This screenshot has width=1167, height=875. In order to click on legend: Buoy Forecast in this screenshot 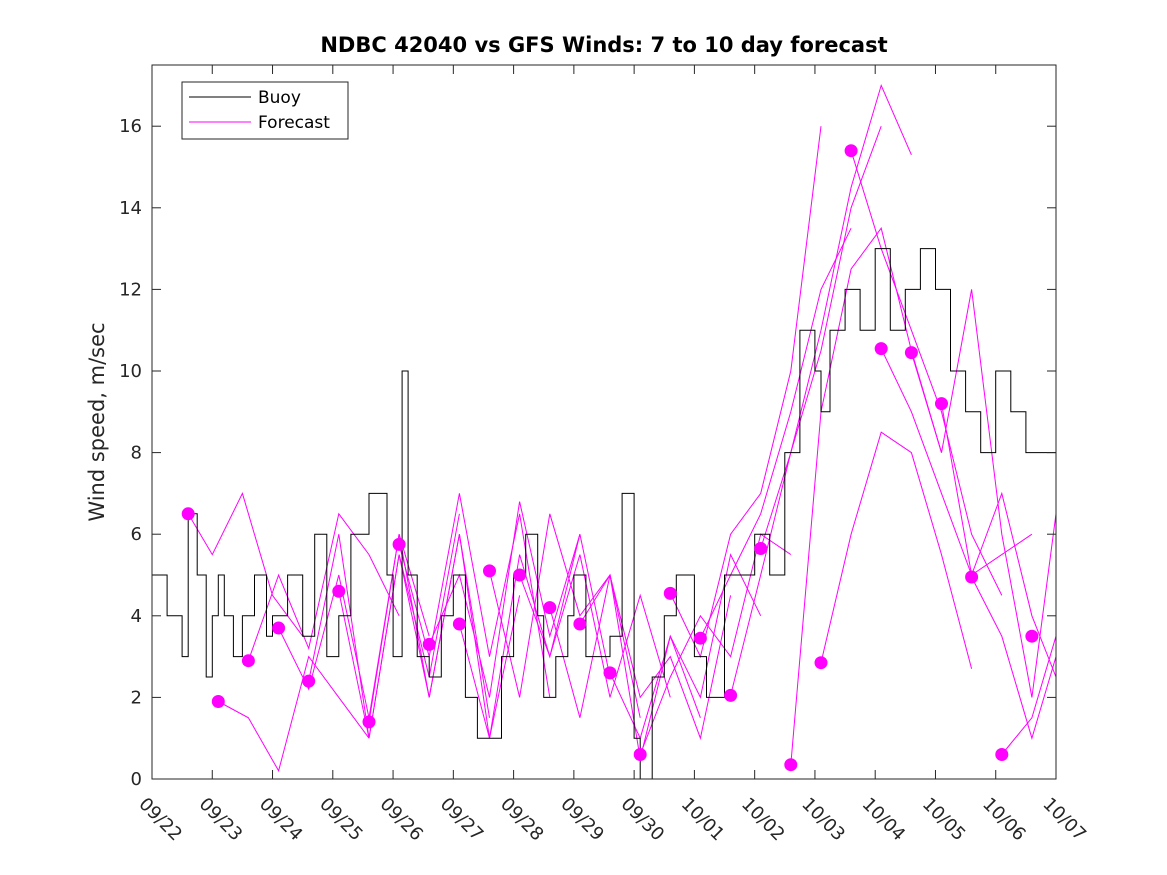, I will do `click(265, 110)`.